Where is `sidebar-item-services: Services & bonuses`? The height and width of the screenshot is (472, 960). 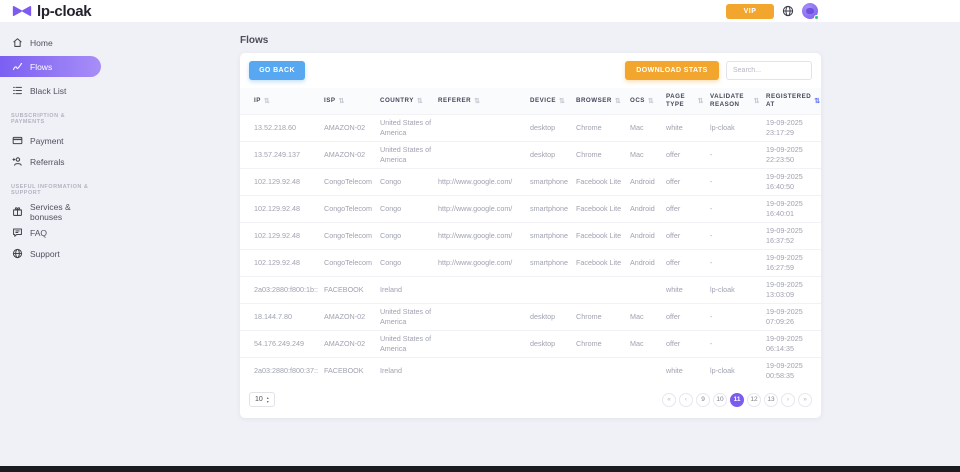
sidebar-item-services: Services & bonuses is located at coordinates (50, 211).